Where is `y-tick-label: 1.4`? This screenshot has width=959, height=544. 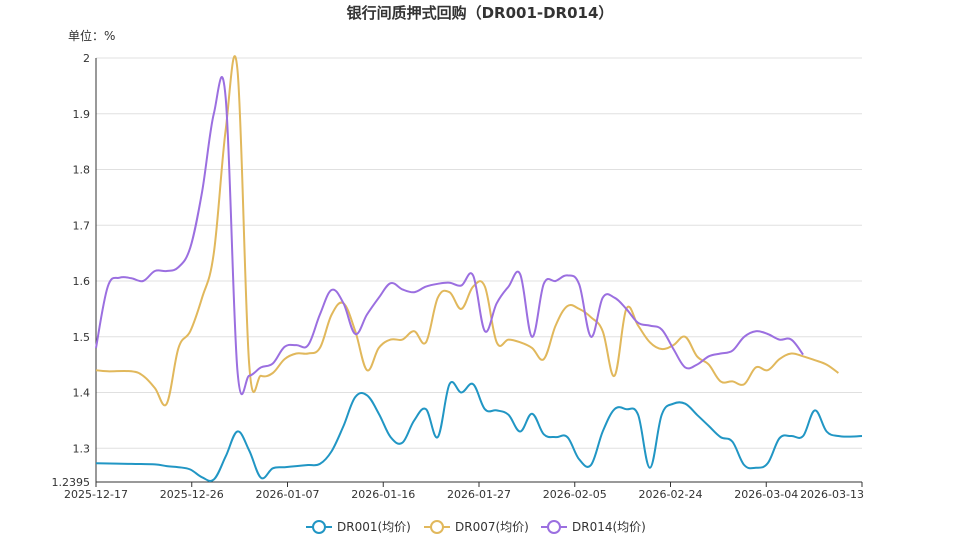
y-tick-label: 1.4 is located at coordinates (82, 393).